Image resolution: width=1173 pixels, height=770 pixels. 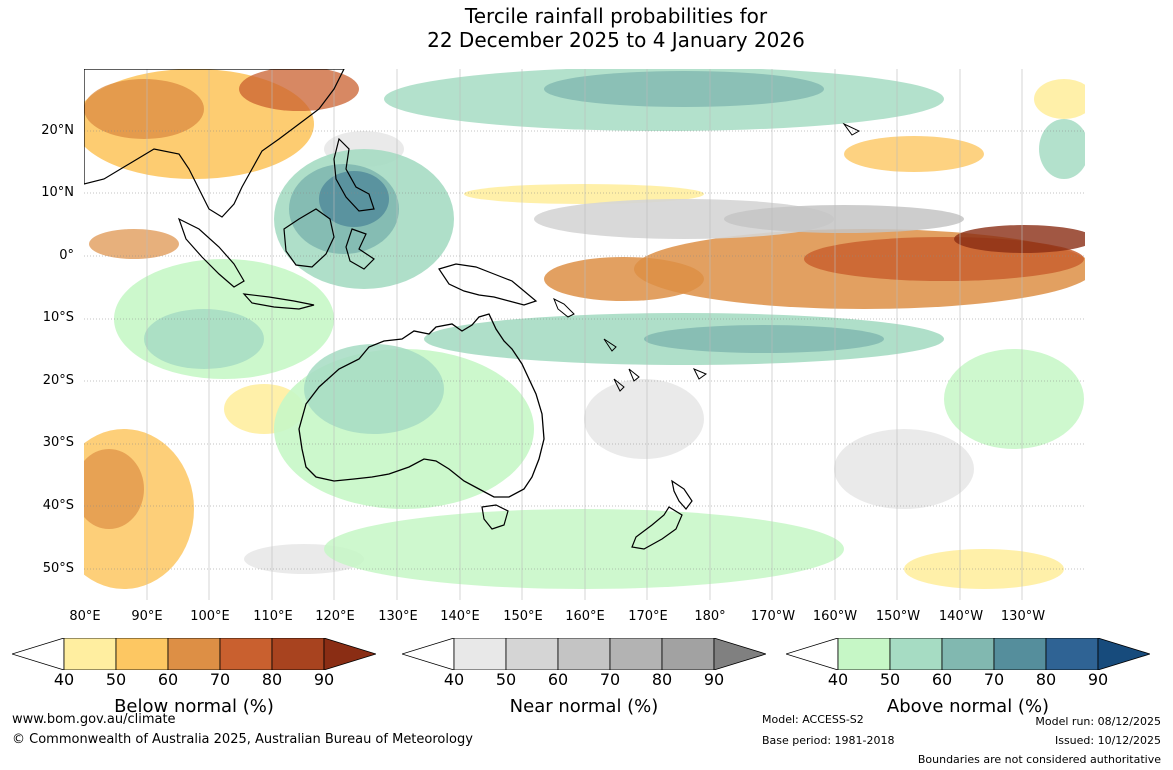 I want to click on lon-label-180: 180°, so click(x=710, y=616).